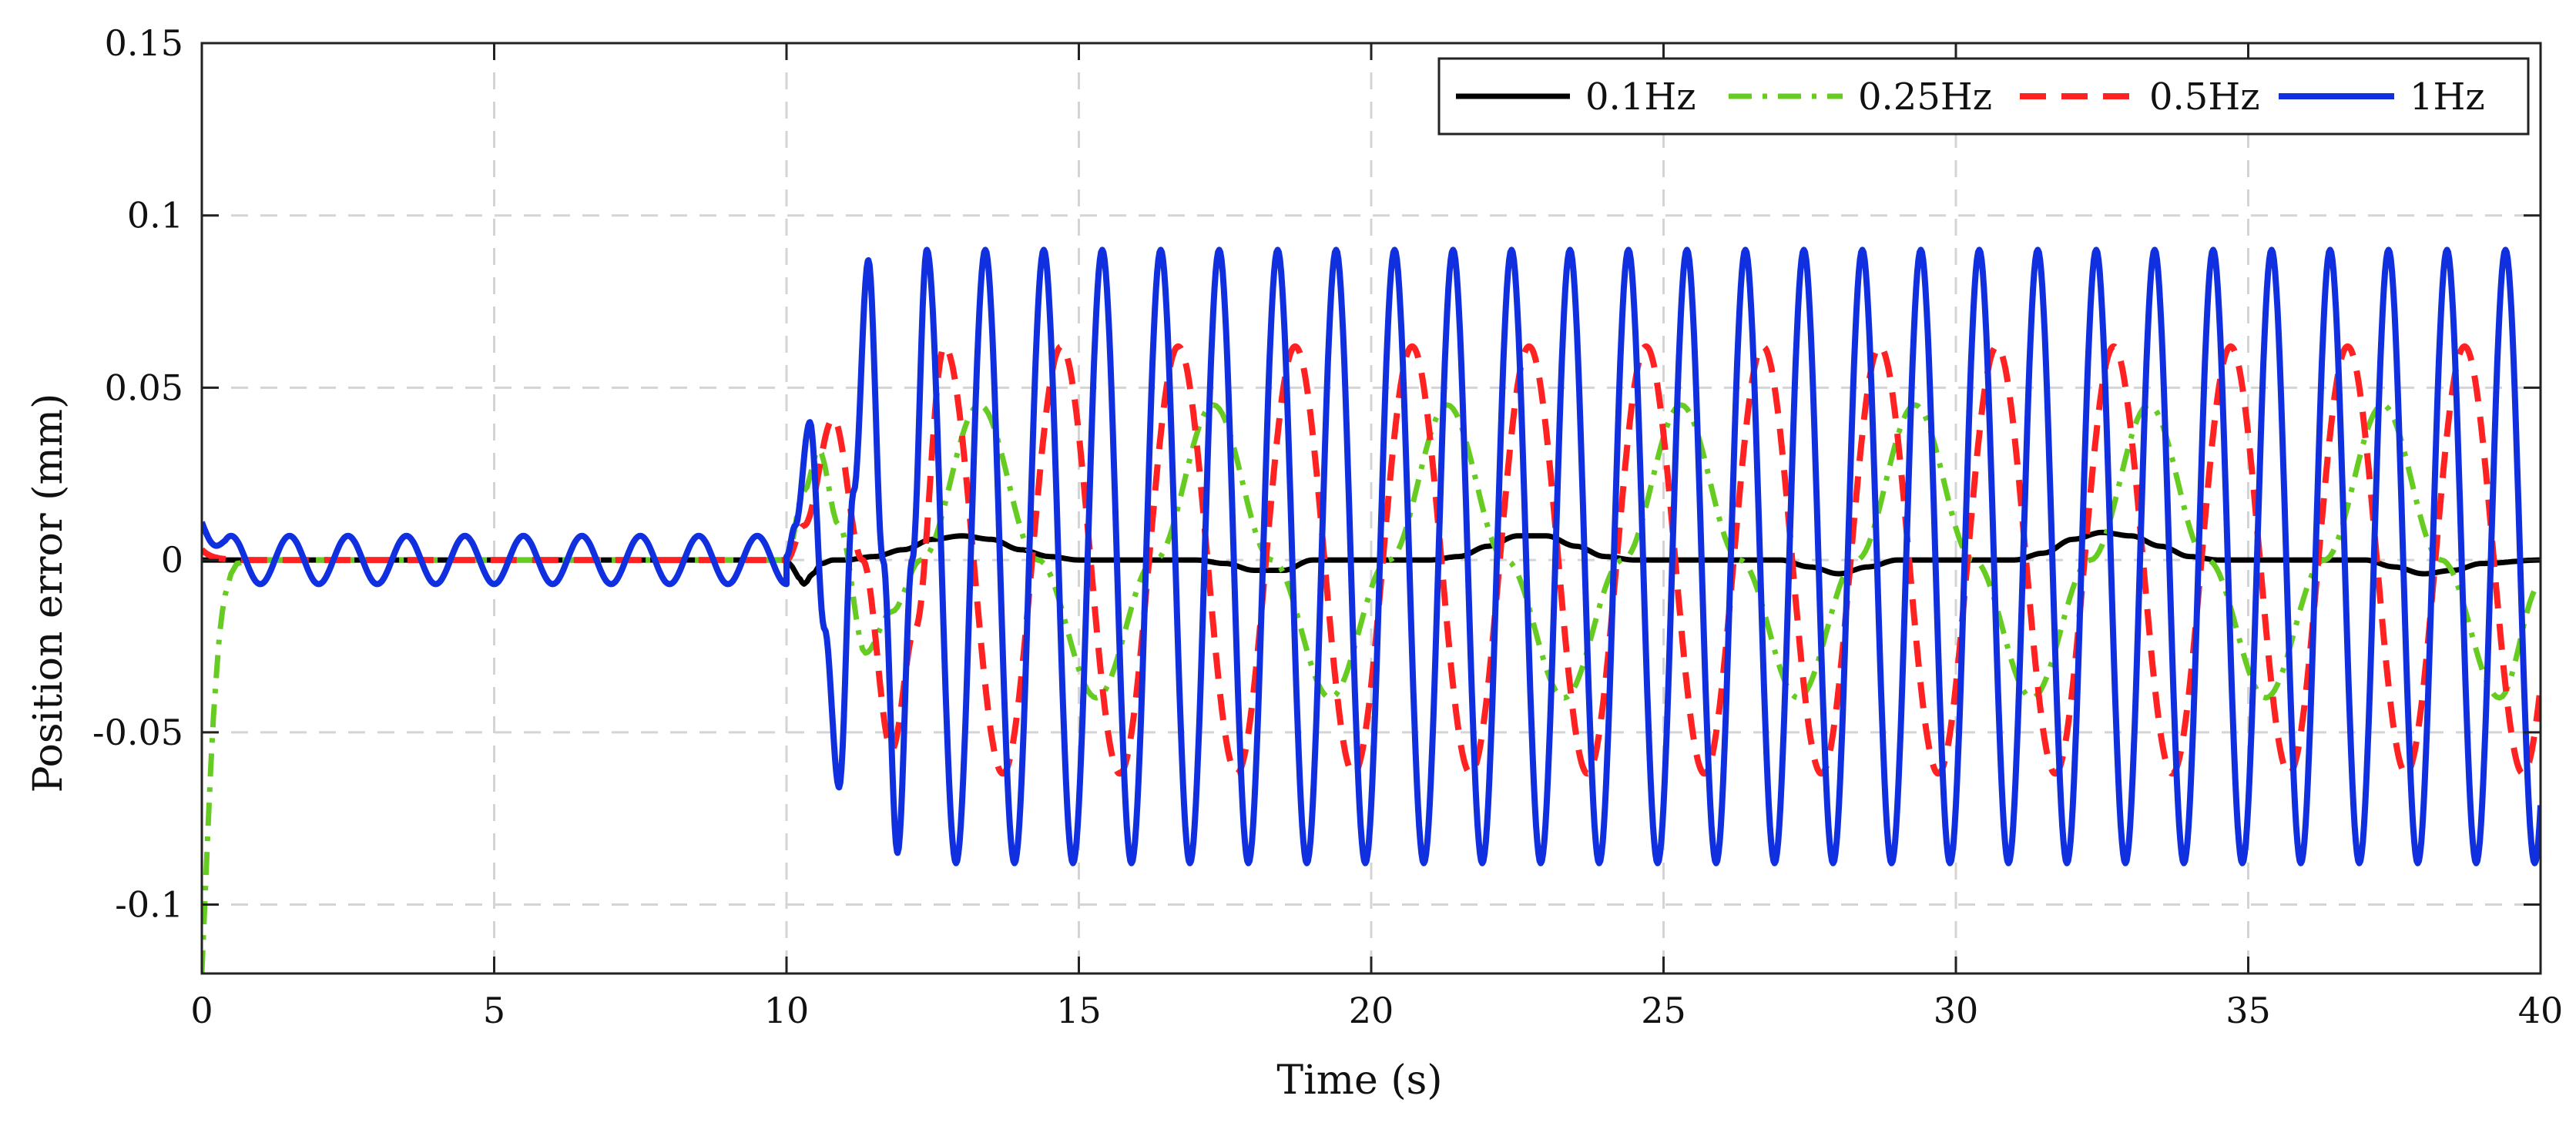 The width and height of the screenshot is (2576, 1136). What do you see at coordinates (137, 732) in the screenshot?
I see `y-tick-label: -0.05` at bounding box center [137, 732].